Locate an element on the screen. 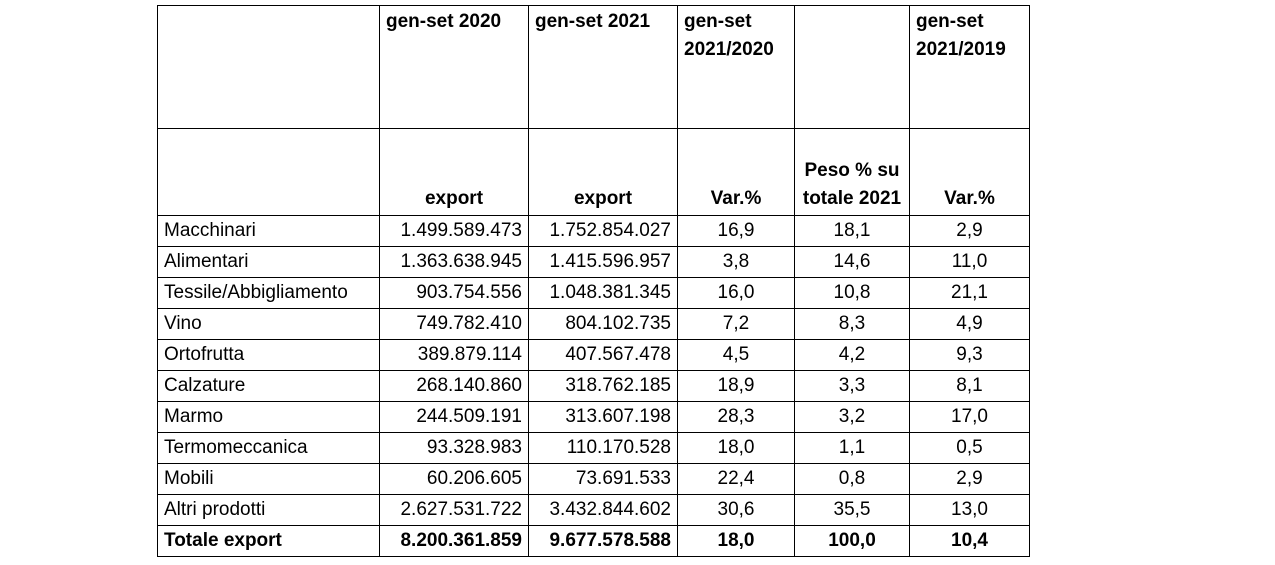  cell-export-2021: 313.607.198 is located at coordinates (603, 417).